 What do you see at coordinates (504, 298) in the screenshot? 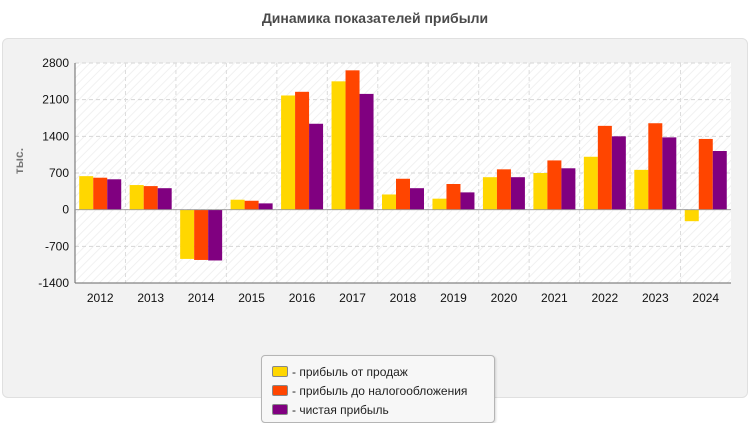
I see `x-tick-label: 2020` at bounding box center [504, 298].